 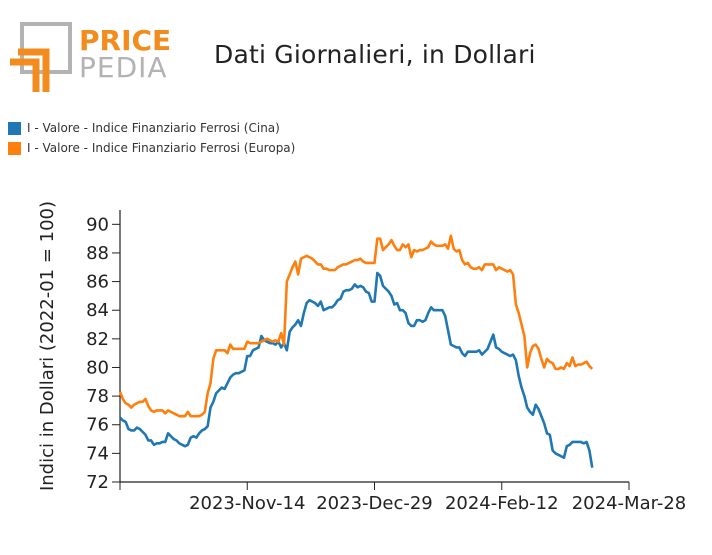 I want to click on y-tick-label: 80, so click(x=97, y=367).